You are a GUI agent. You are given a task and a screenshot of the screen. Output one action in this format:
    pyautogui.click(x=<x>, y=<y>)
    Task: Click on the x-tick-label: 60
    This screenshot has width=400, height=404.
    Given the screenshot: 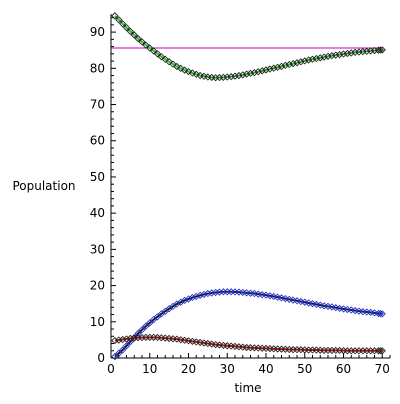 What is the action you would take?
    pyautogui.click(x=343, y=369)
    